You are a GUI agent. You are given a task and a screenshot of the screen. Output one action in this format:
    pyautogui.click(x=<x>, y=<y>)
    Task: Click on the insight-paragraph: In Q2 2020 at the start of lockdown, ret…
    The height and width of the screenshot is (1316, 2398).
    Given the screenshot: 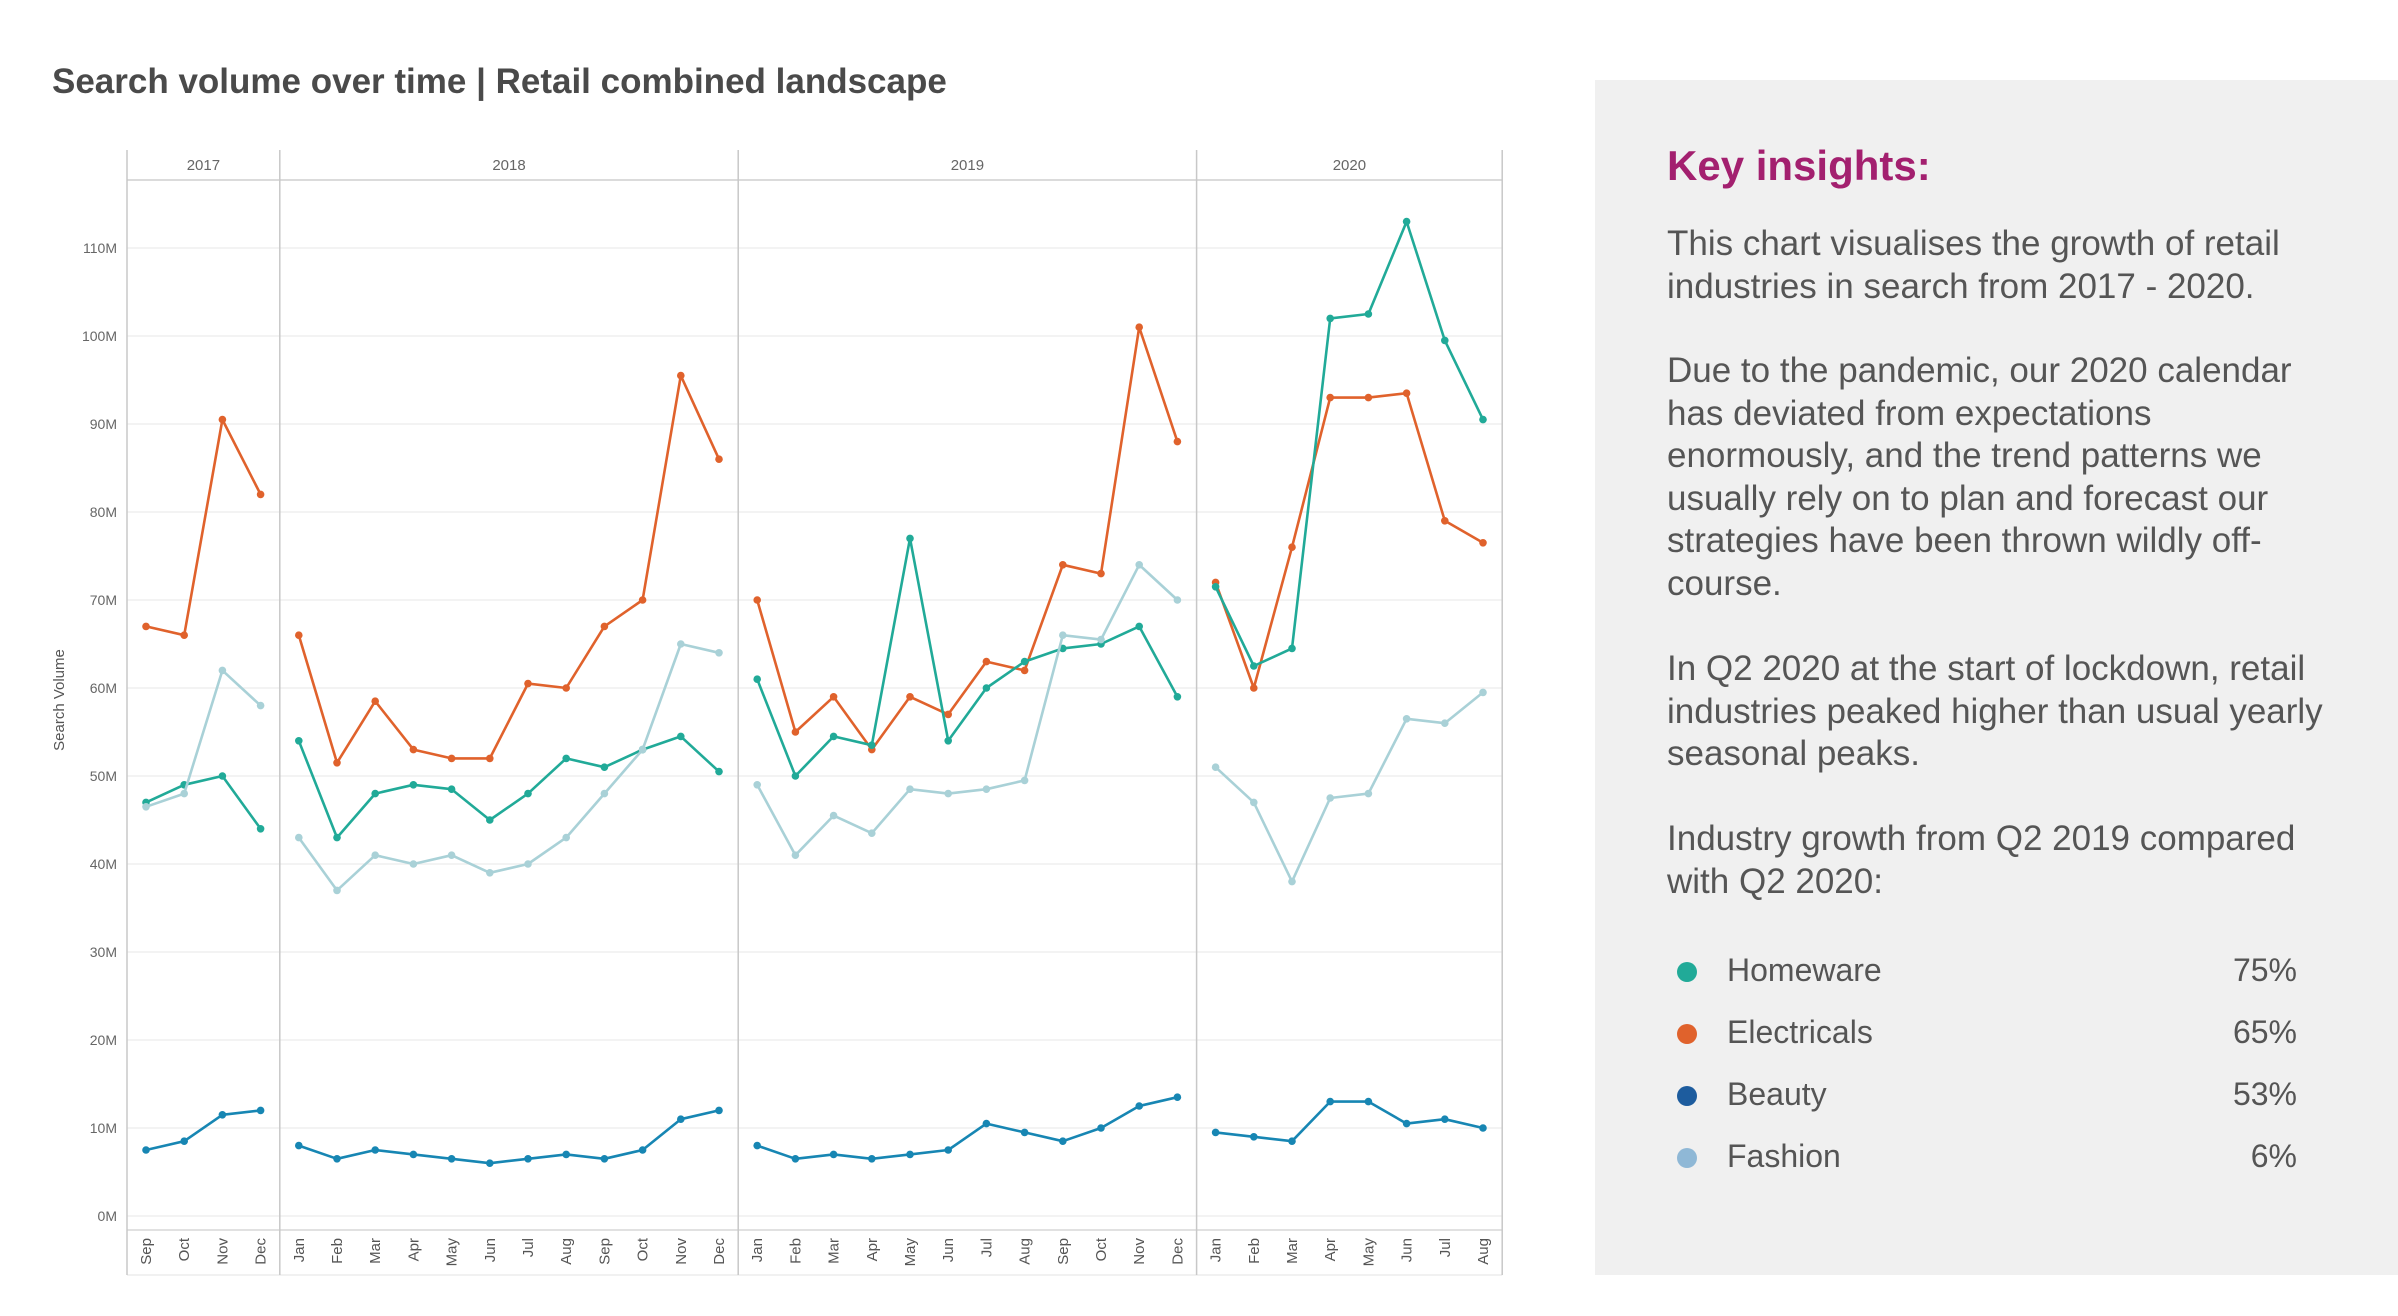 What is the action you would take?
    pyautogui.click(x=1995, y=711)
    